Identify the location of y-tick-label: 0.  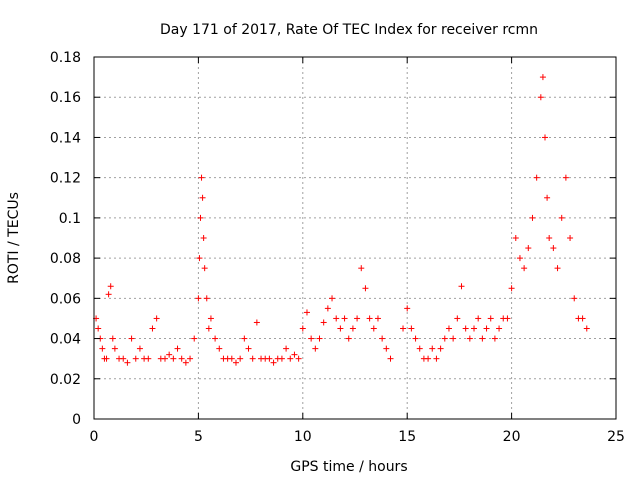
(76, 420).